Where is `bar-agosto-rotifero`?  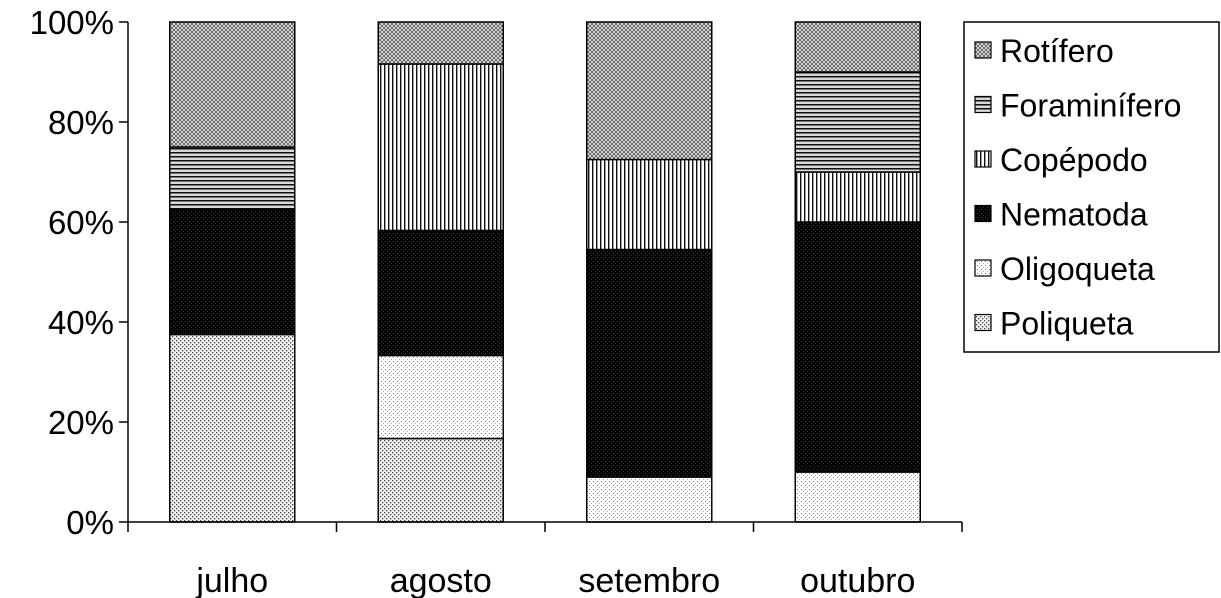 bar-agosto-rotifero is located at coordinates (440, 43).